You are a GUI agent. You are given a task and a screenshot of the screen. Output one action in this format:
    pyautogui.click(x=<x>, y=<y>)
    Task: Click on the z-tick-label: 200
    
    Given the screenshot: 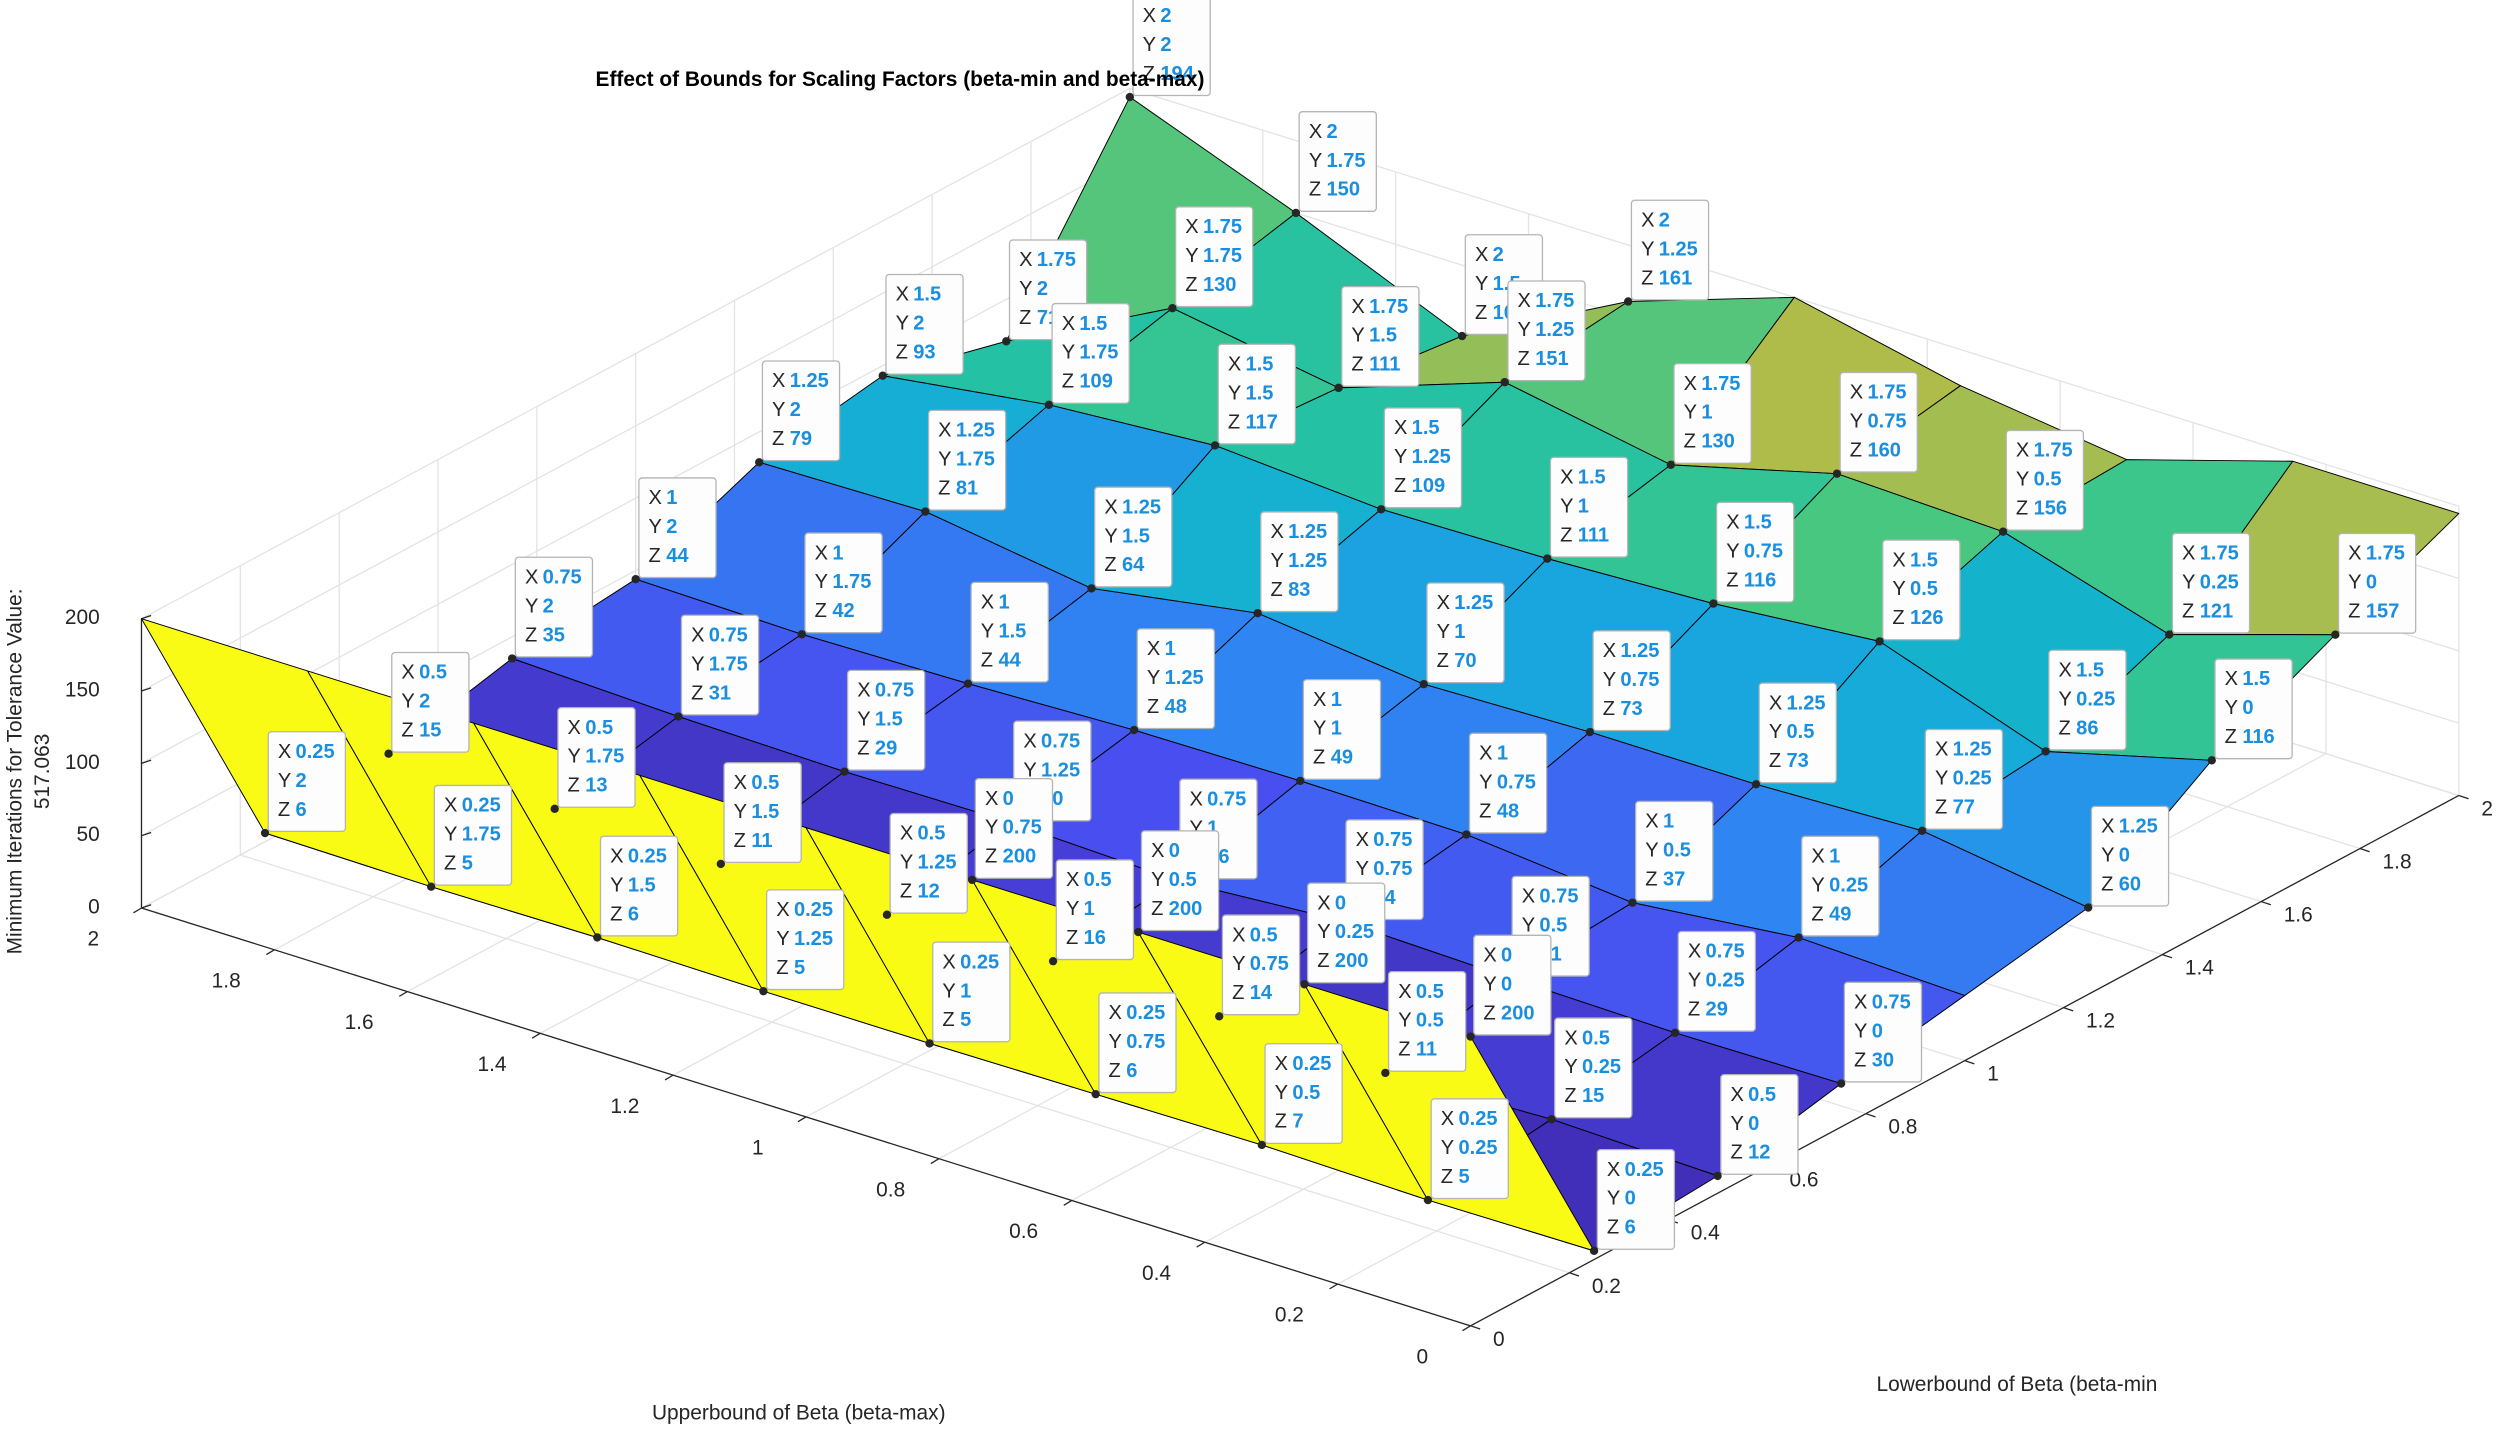 What is the action you would take?
    pyautogui.click(x=82, y=617)
    